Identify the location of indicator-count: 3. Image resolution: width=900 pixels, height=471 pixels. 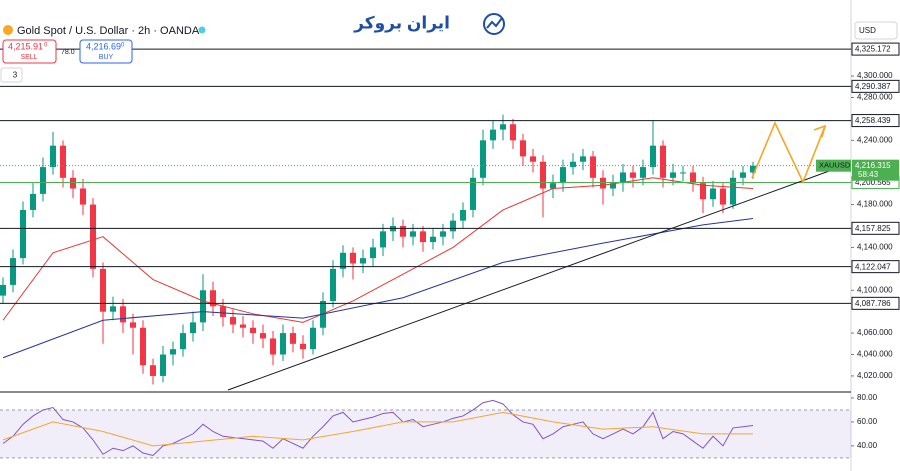
(15, 75).